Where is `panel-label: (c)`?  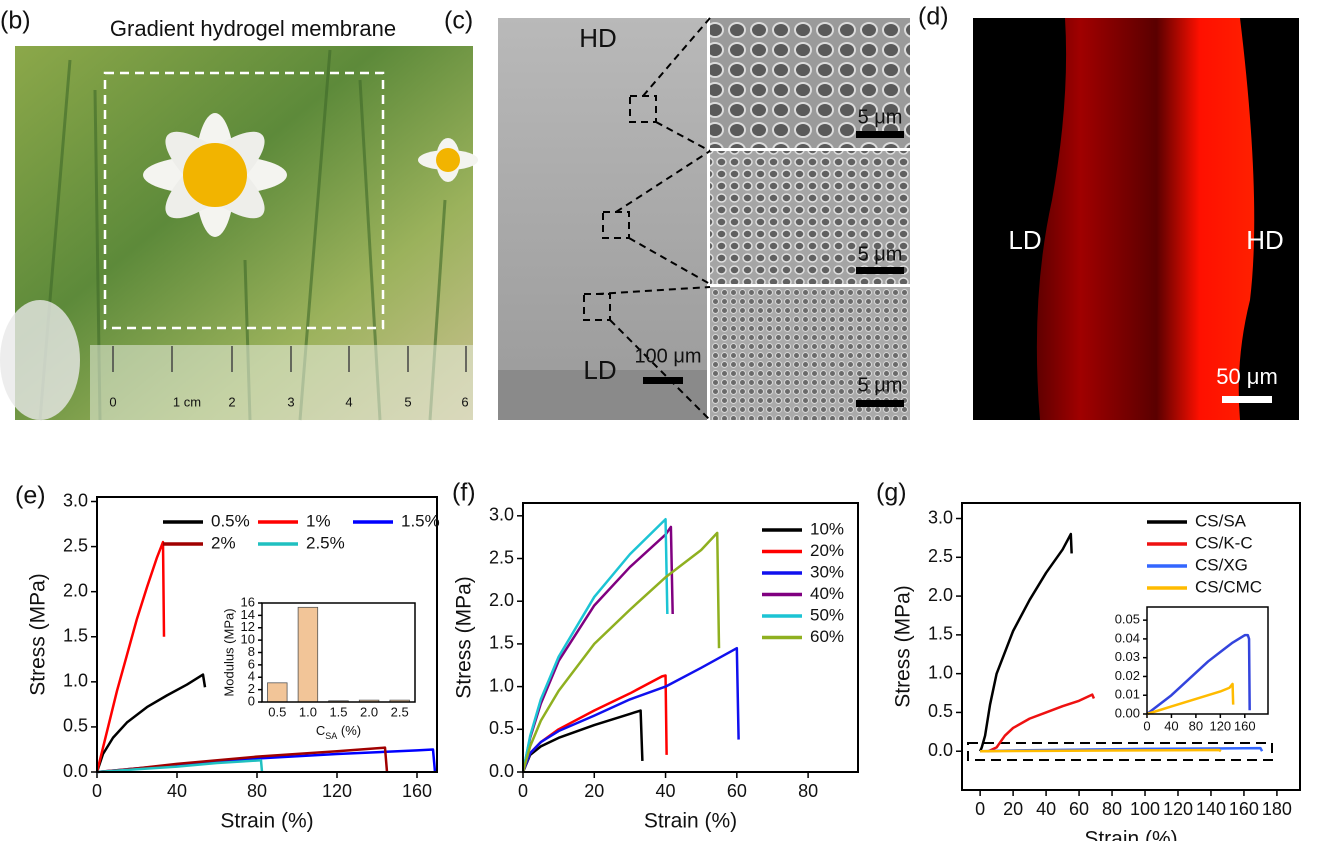
panel-label: (c) is located at coordinates (458, 21).